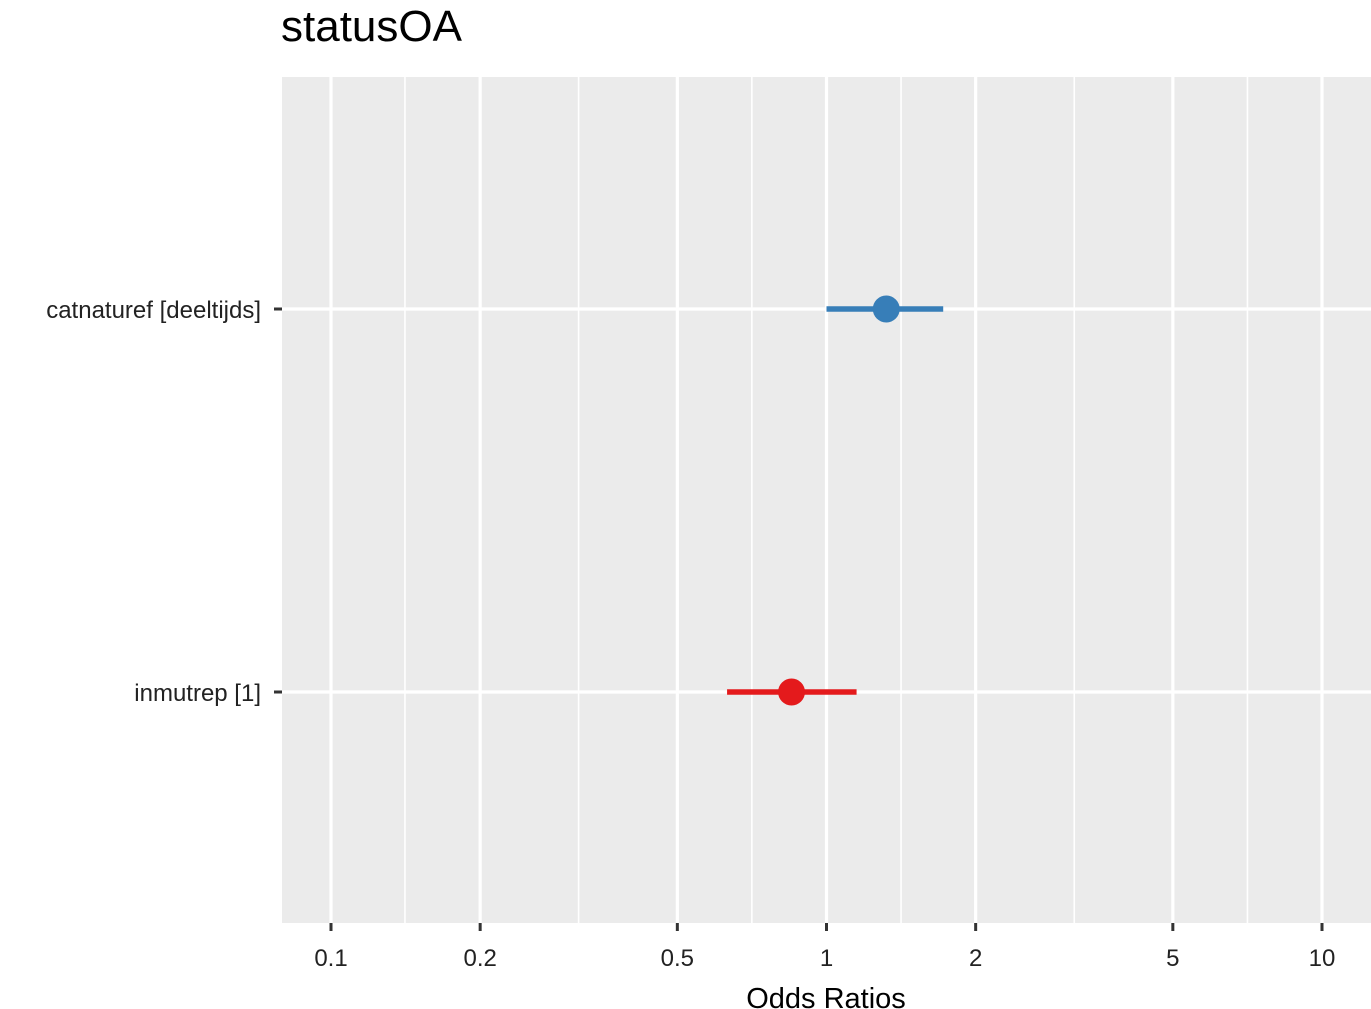  What do you see at coordinates (1172, 958) in the screenshot?
I see `x-tick-label-5: 5` at bounding box center [1172, 958].